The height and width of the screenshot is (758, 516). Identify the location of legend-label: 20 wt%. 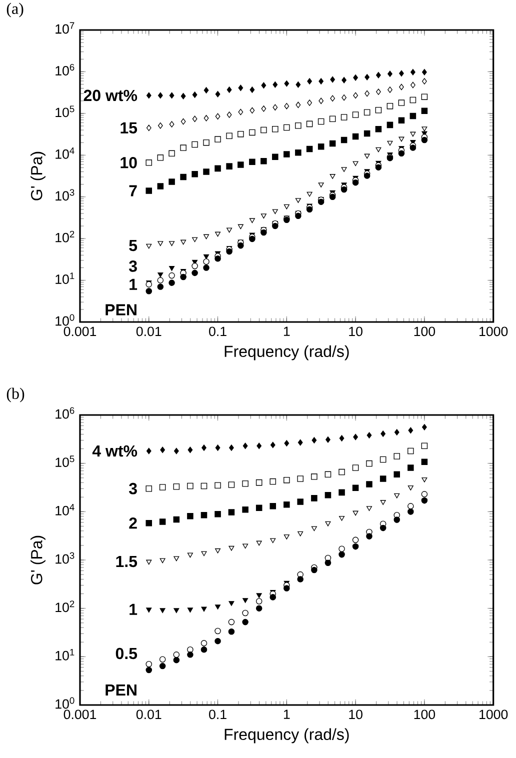
(111, 96).